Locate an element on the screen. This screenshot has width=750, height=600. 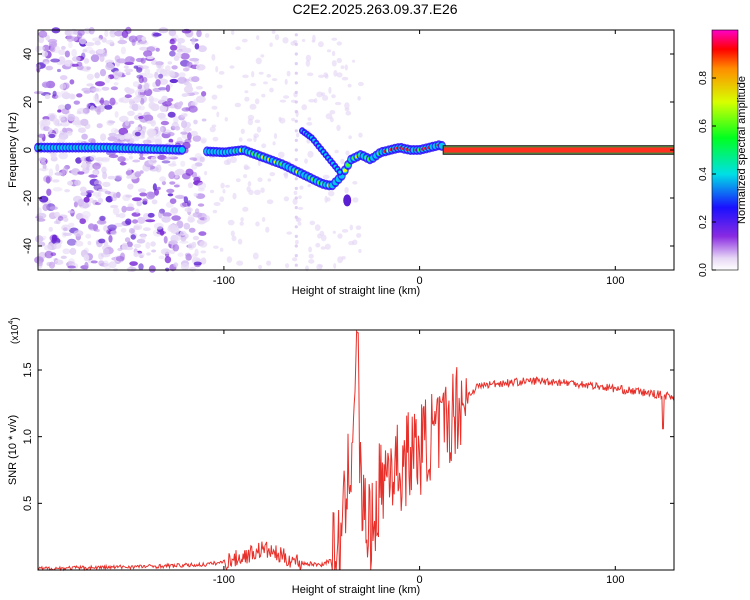
y-tick-label: 0 is located at coordinates (28, 150).